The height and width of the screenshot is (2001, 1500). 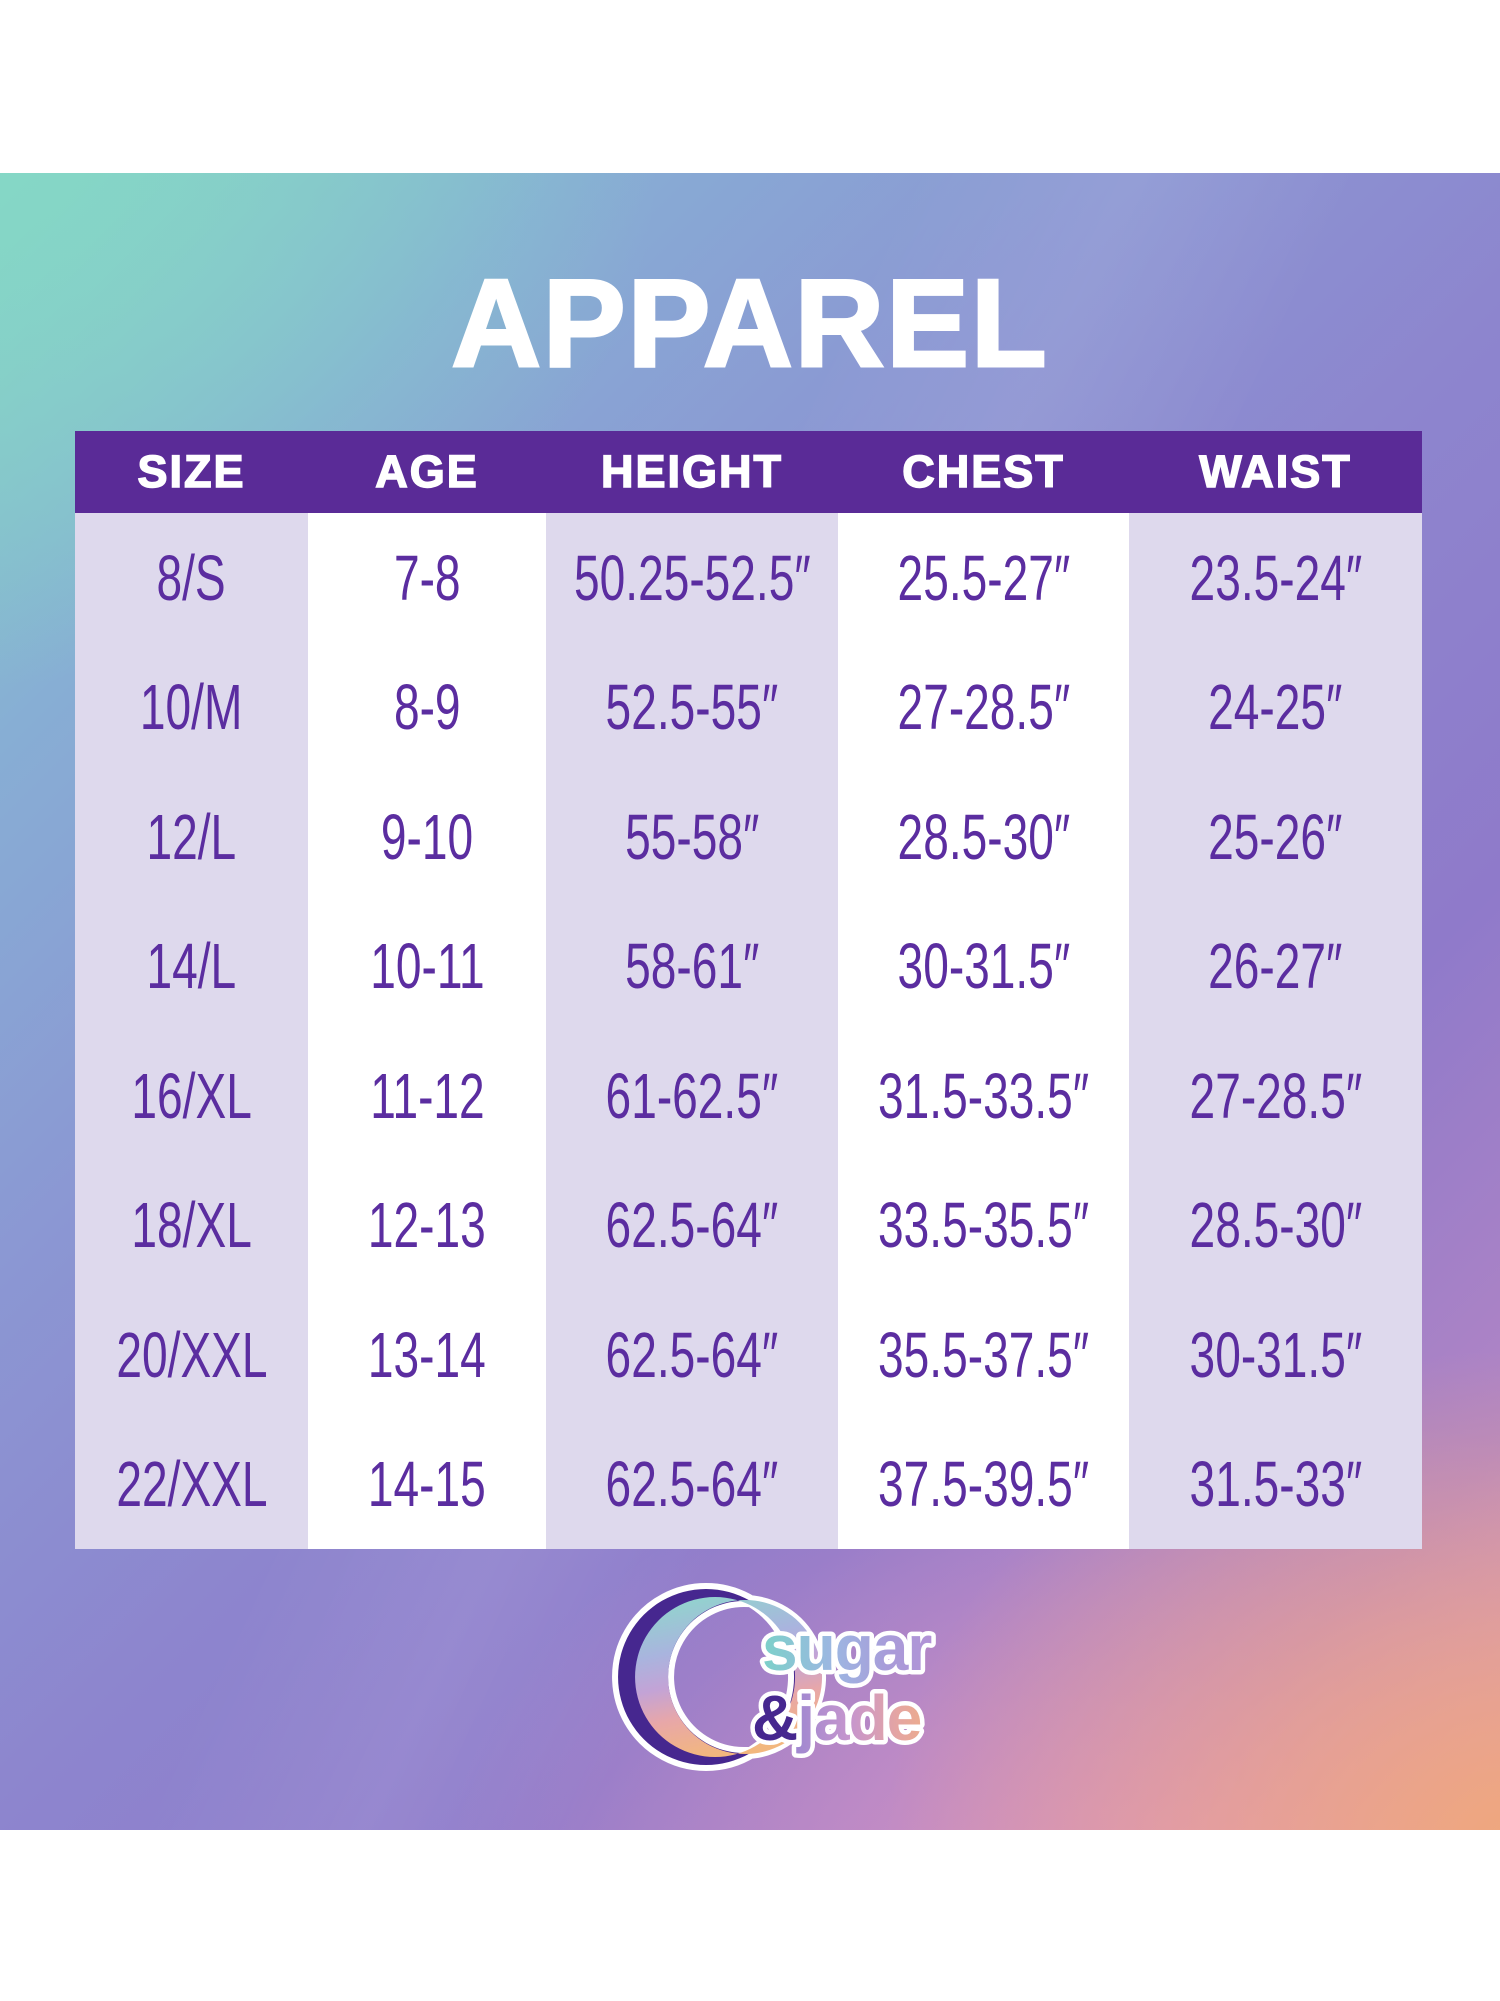 I want to click on table-cell: 8-9, so click(x=427, y=707).